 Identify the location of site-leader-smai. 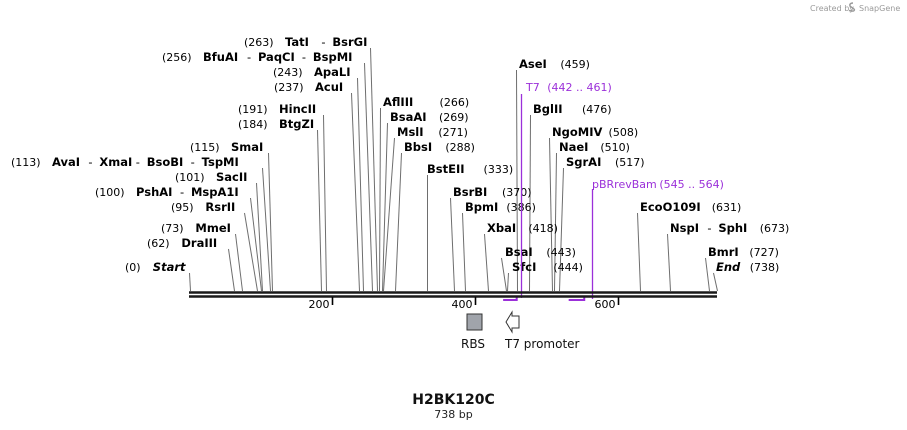
(270, 222).